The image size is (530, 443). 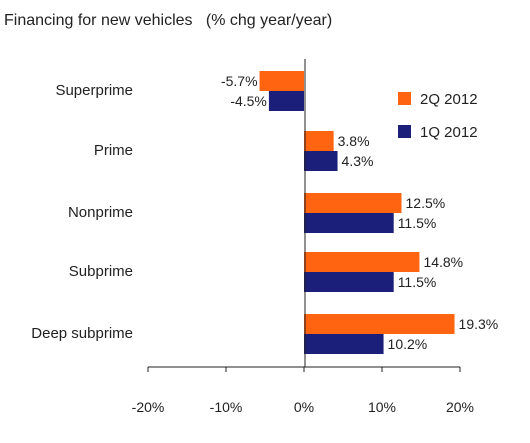 What do you see at coordinates (248, 101) in the screenshot?
I see `data-label: -4.5%` at bounding box center [248, 101].